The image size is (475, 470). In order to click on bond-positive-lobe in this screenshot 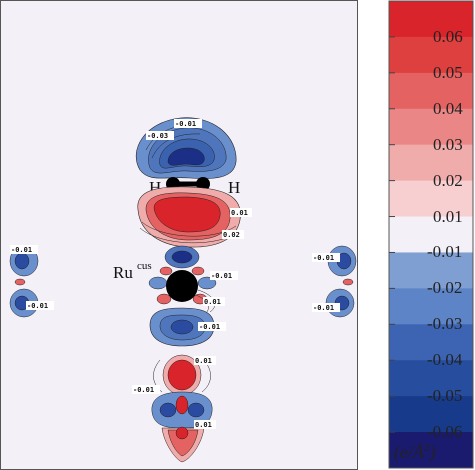, I will do `click(189, 217)`.